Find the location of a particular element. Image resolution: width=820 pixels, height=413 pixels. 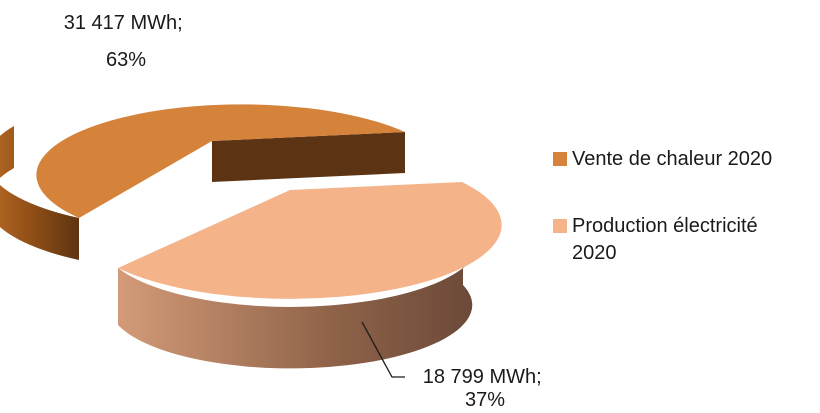

data-label-production-percent: 37% is located at coordinates (485, 400).